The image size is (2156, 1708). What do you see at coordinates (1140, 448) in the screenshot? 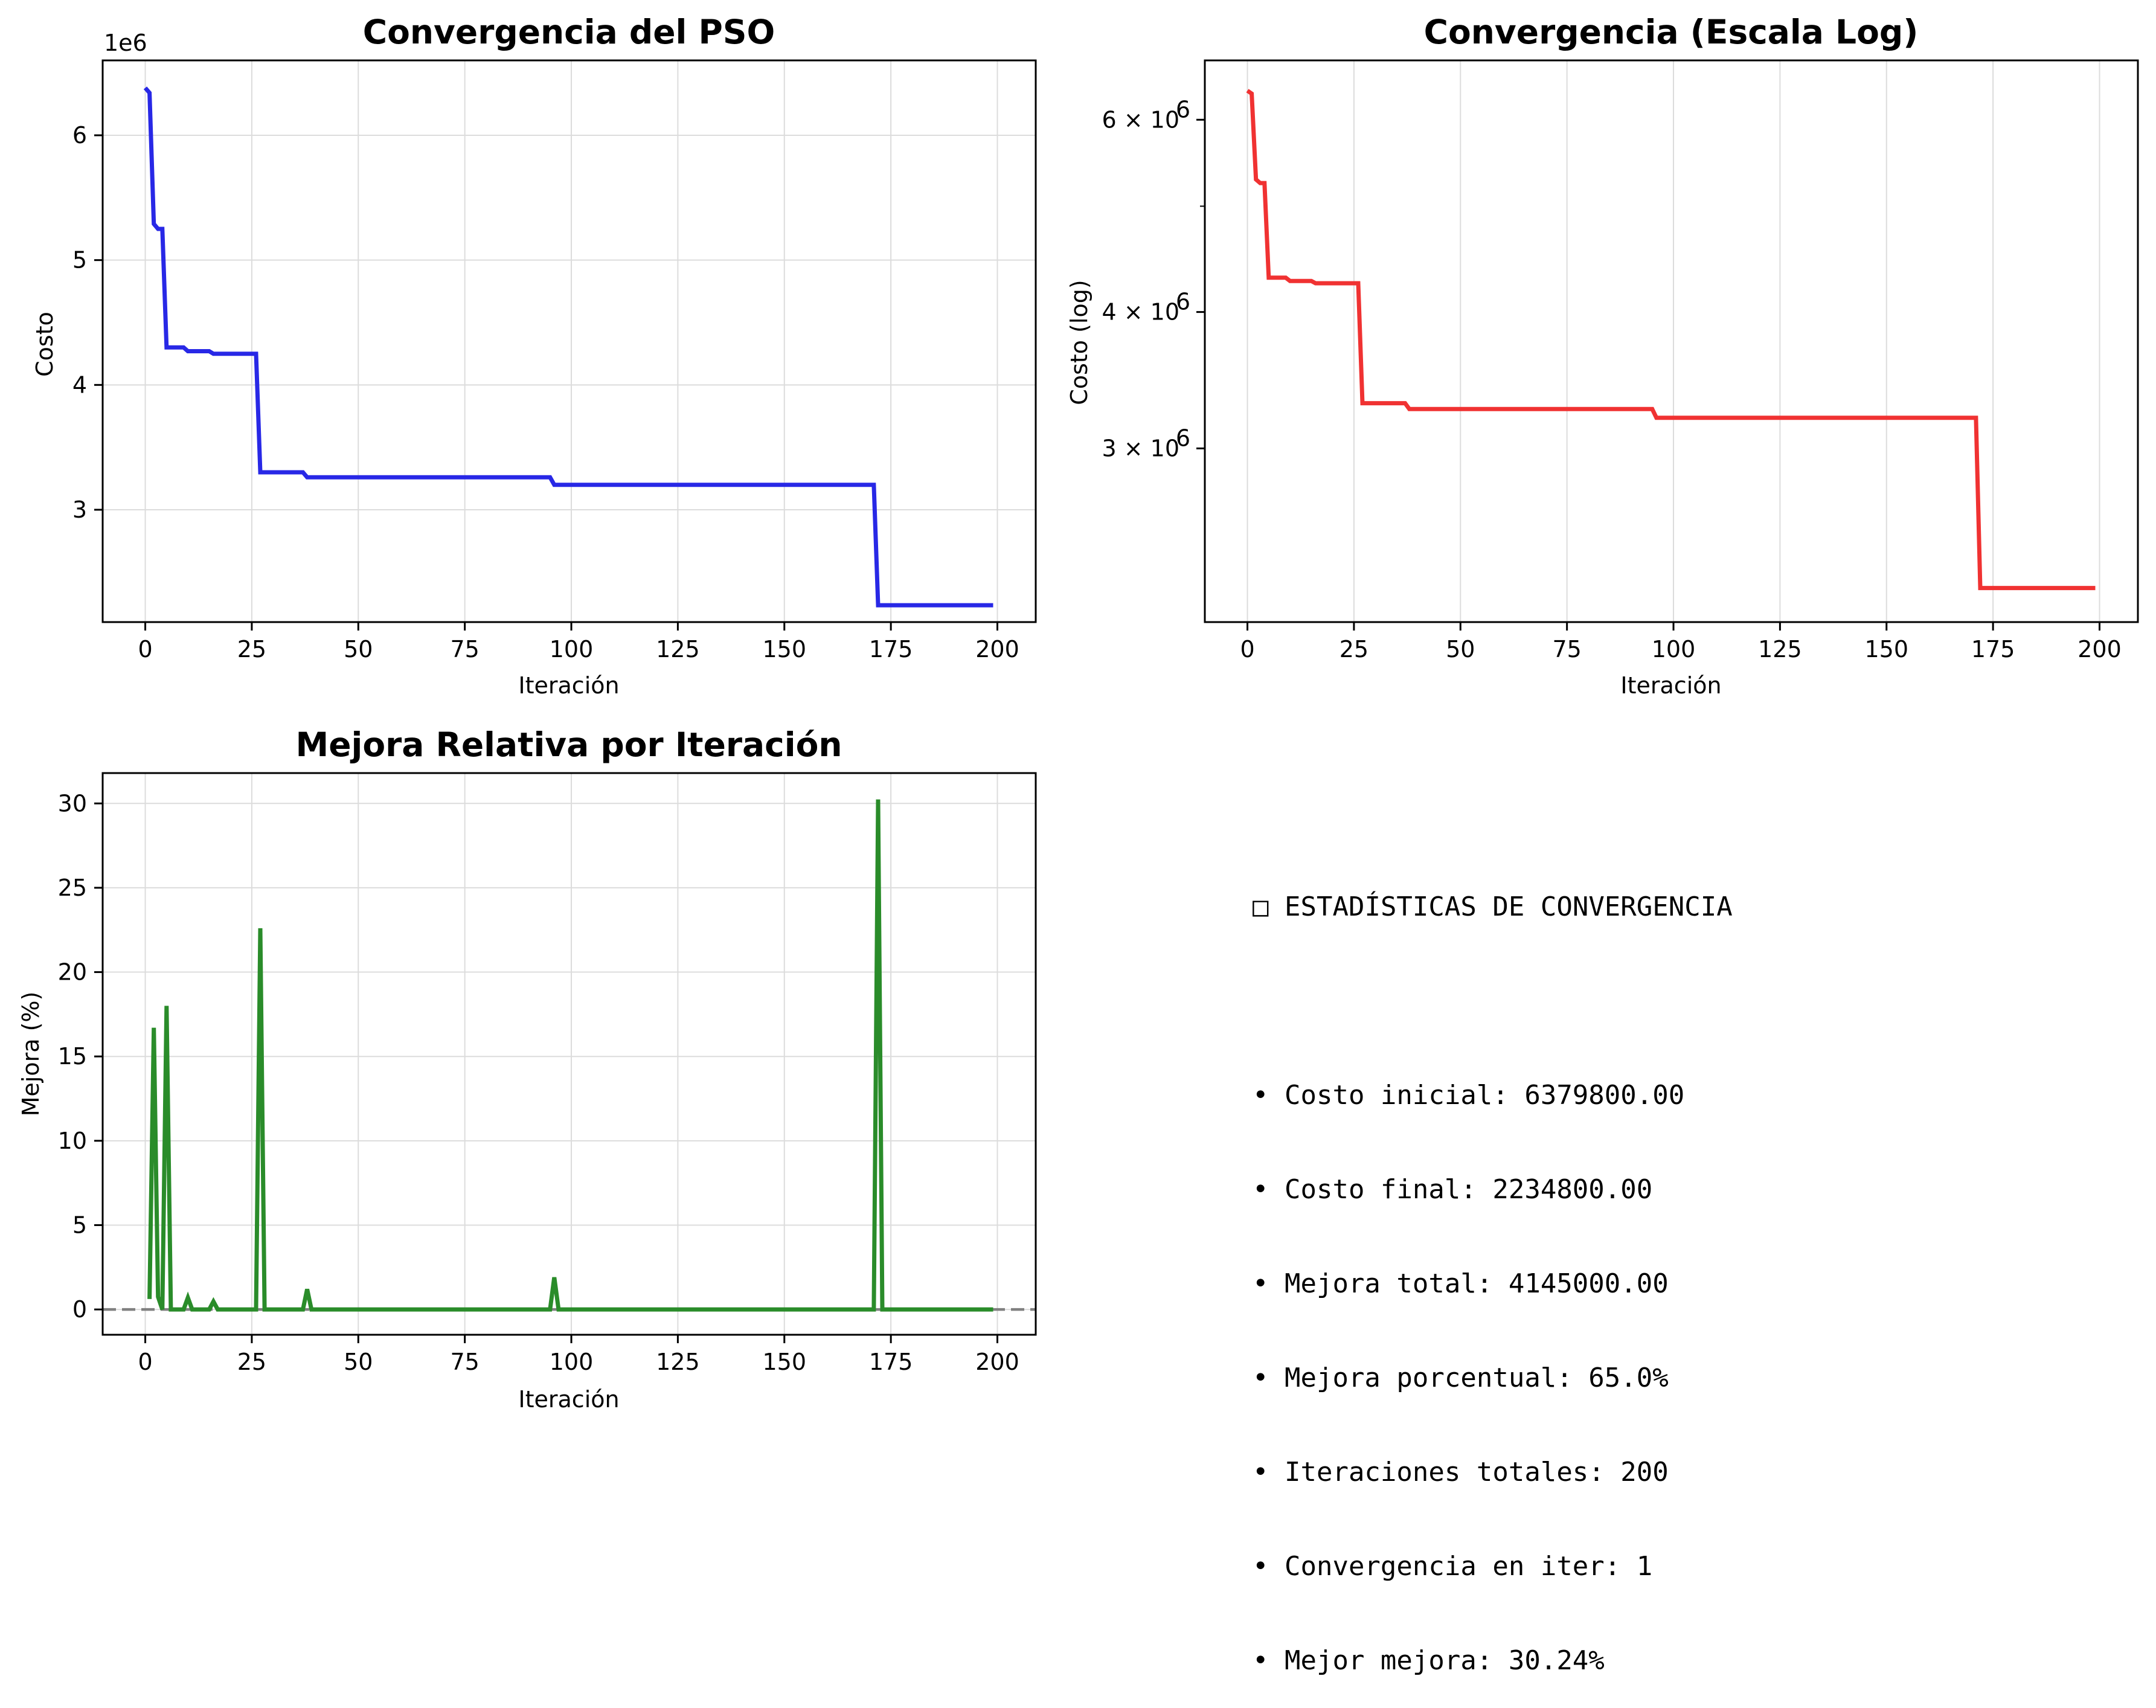
I see `y-tick-label: 3 × 10` at bounding box center [1140, 448].